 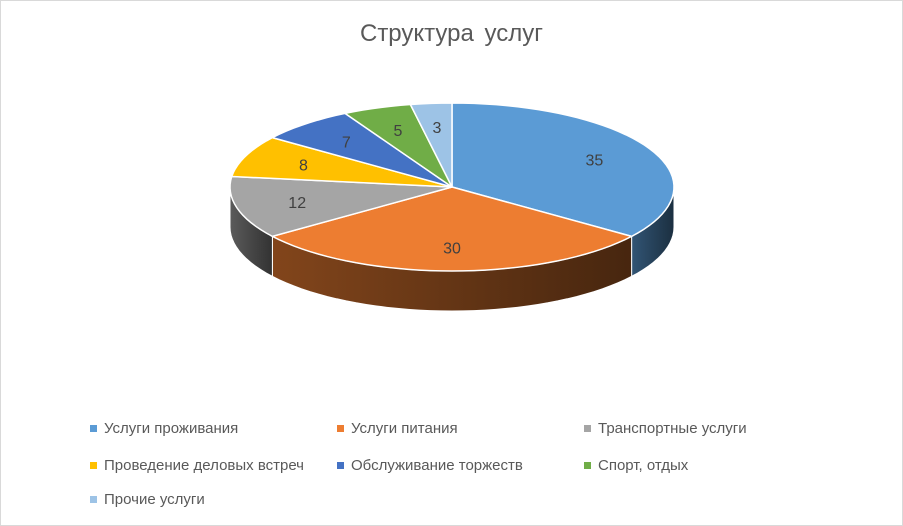 I want to click on legend-label-6: Спорт, отдых, so click(x=643, y=465).